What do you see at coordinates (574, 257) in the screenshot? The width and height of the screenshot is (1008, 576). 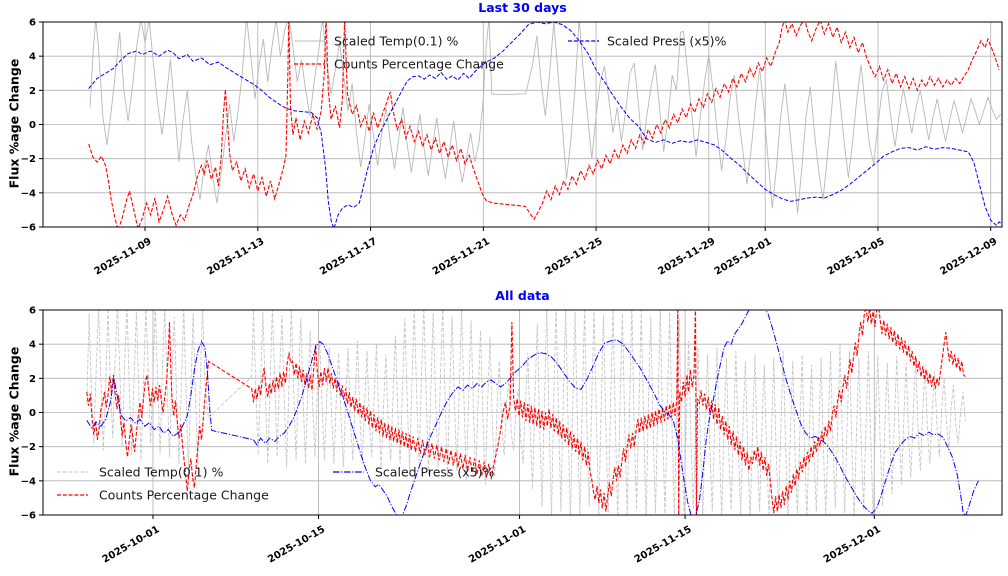 I see `x-tick-label: 2025-11-25` at bounding box center [574, 257].